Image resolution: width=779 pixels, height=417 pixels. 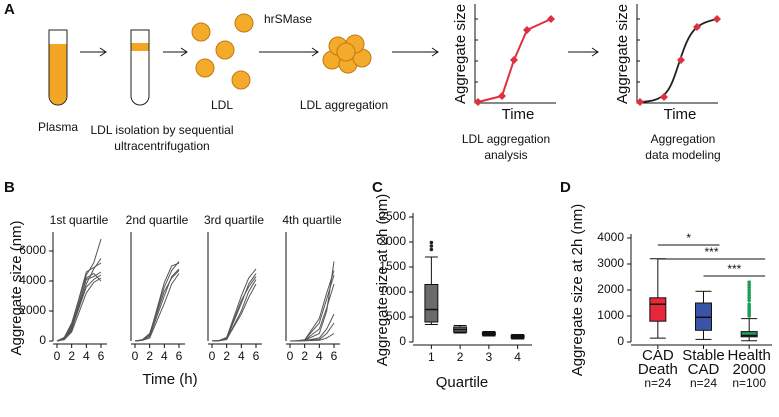 What do you see at coordinates (565, 187) in the screenshot?
I see `panel-label: D` at bounding box center [565, 187].